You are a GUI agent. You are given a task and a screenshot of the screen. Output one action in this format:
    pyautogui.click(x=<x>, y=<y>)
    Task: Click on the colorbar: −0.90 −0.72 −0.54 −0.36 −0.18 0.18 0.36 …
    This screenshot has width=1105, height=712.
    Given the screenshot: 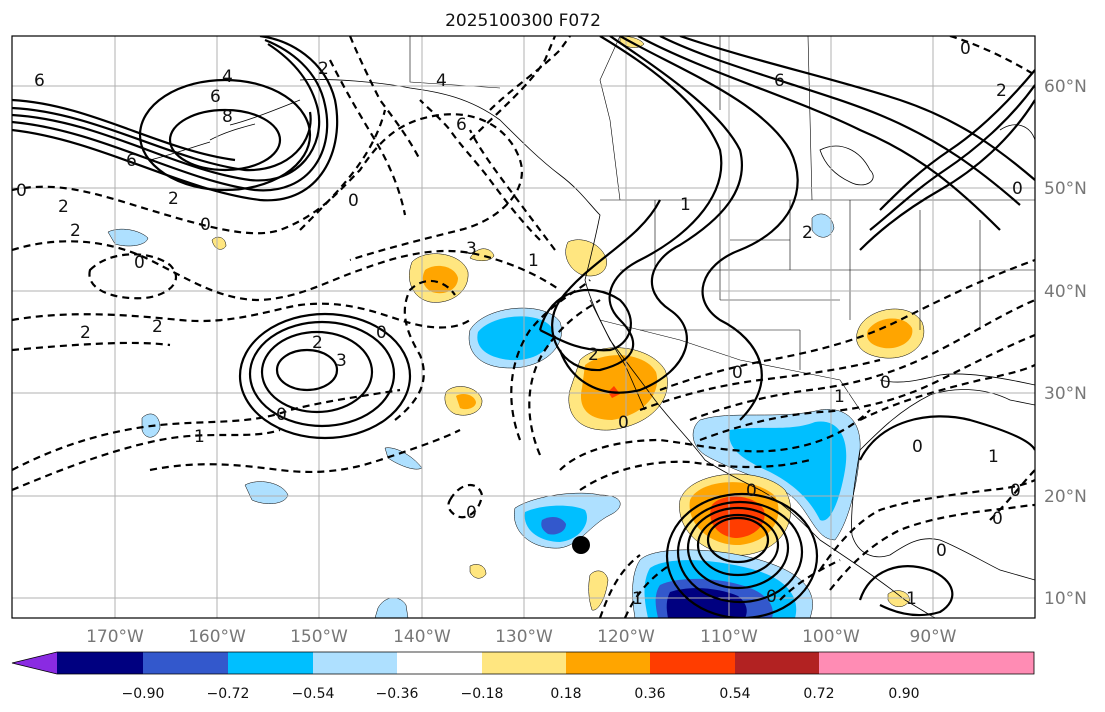 What is the action you would take?
    pyautogui.click(x=523, y=676)
    